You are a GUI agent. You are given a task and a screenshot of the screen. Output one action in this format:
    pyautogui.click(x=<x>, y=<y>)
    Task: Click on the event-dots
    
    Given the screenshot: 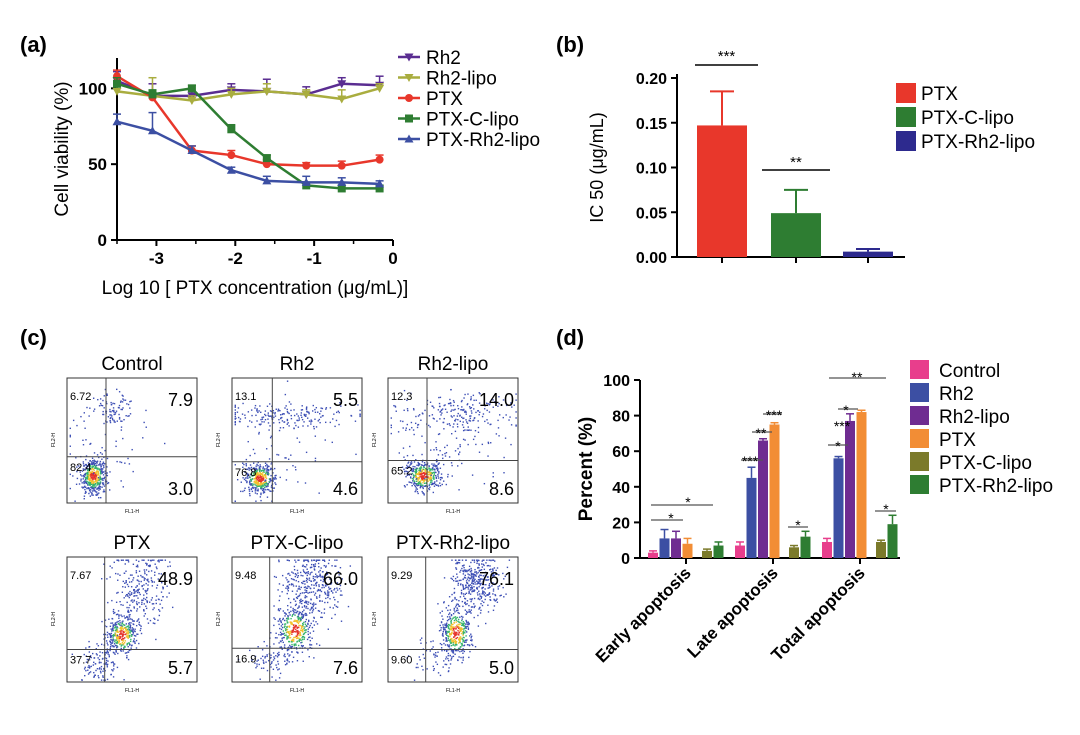 What is the action you would take?
    pyautogui.click(x=117, y=445)
    